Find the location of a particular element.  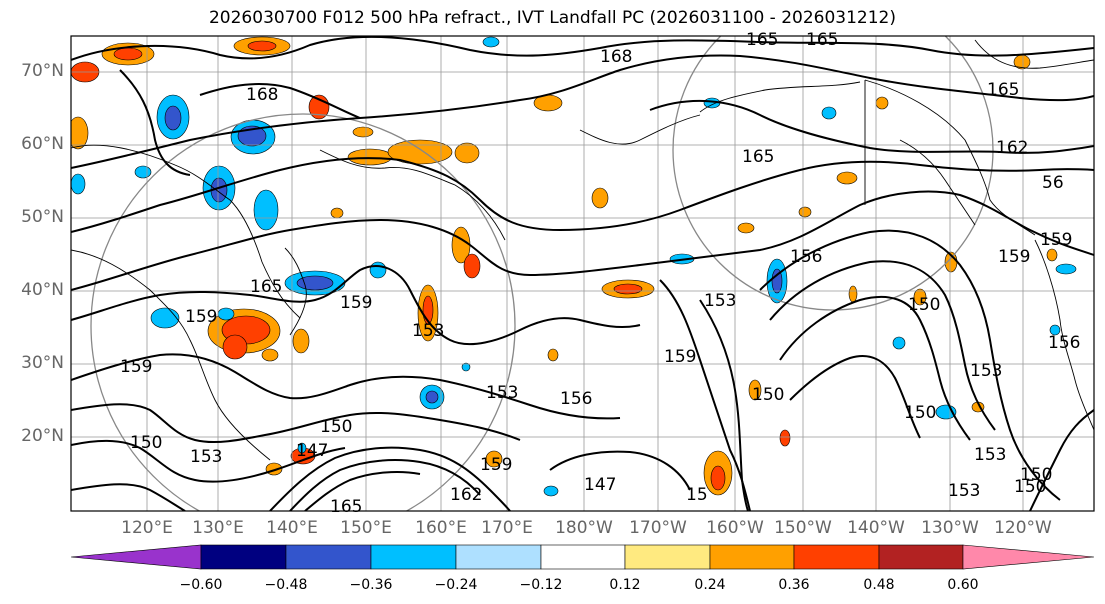

colorbar-tick: −0.48 is located at coordinates (286, 585).